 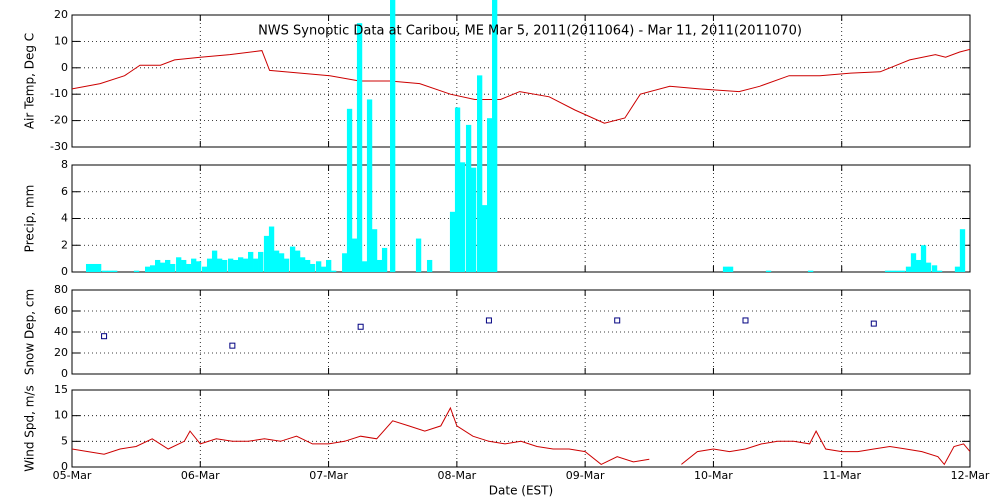 I want to click on y-tick-label: 5, so click(x=64, y=440).